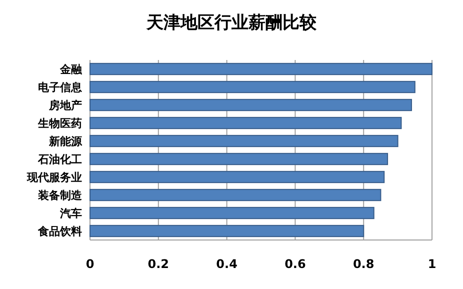 Image resolution: width=463 pixels, height=289 pixels. Describe the element at coordinates (59, 159) in the screenshot. I see `y-tick-label: 石油化工` at that location.